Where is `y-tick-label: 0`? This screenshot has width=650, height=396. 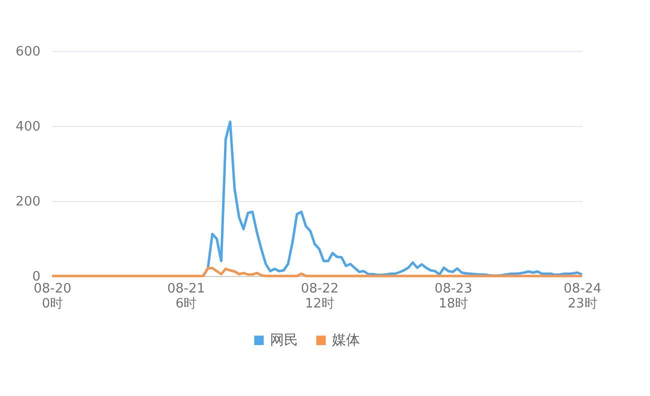
y-tick-label: 0 is located at coordinates (36, 277).